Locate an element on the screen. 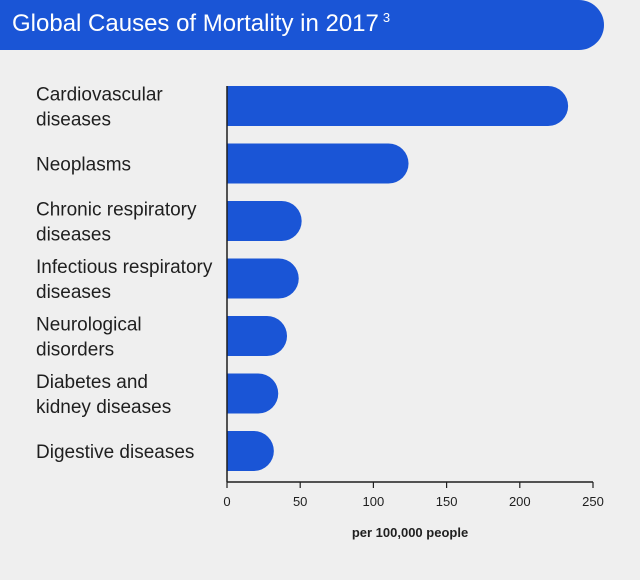  category-label: Neoplasms is located at coordinates (83, 165).